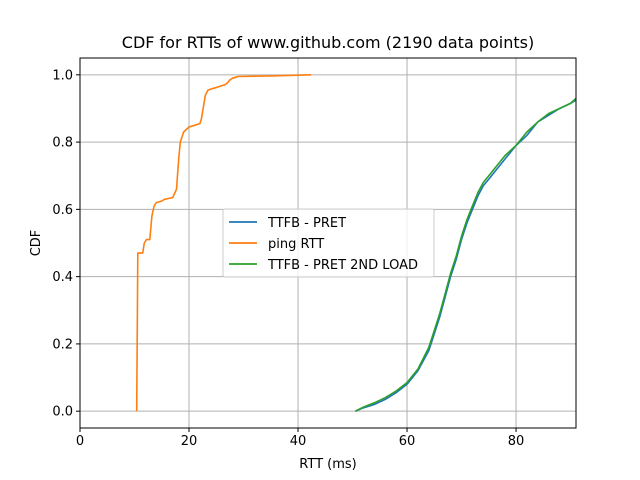 This screenshot has height=480, width=640. I want to click on x-axis-label: RTT (ms), so click(327, 464).